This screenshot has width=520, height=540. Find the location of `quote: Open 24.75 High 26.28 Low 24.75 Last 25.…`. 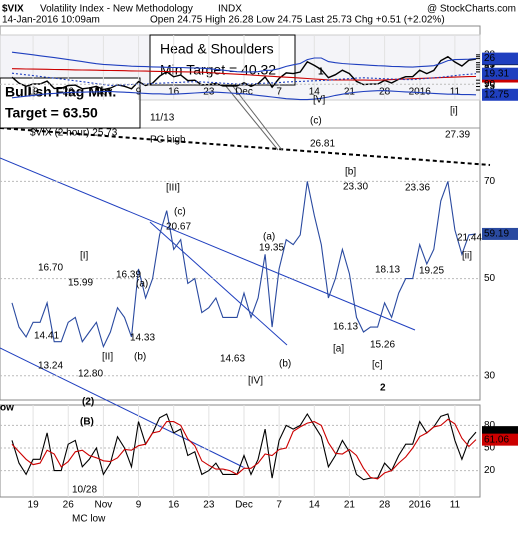

quote: Open 24.75 High 26.28 Low 24.75 Last 25.… is located at coordinates (297, 20).